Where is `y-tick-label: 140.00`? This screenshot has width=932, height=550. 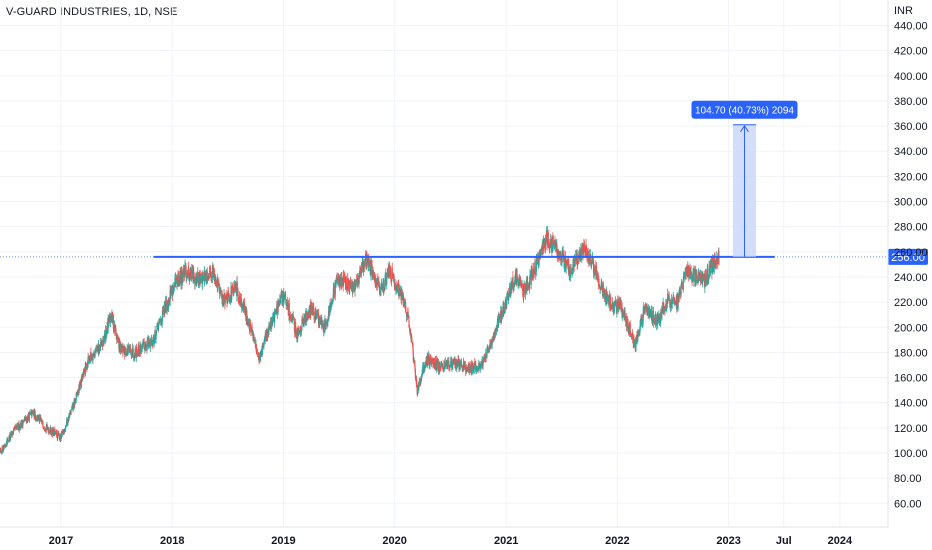
y-tick-label: 140.00 is located at coordinates (911, 404).